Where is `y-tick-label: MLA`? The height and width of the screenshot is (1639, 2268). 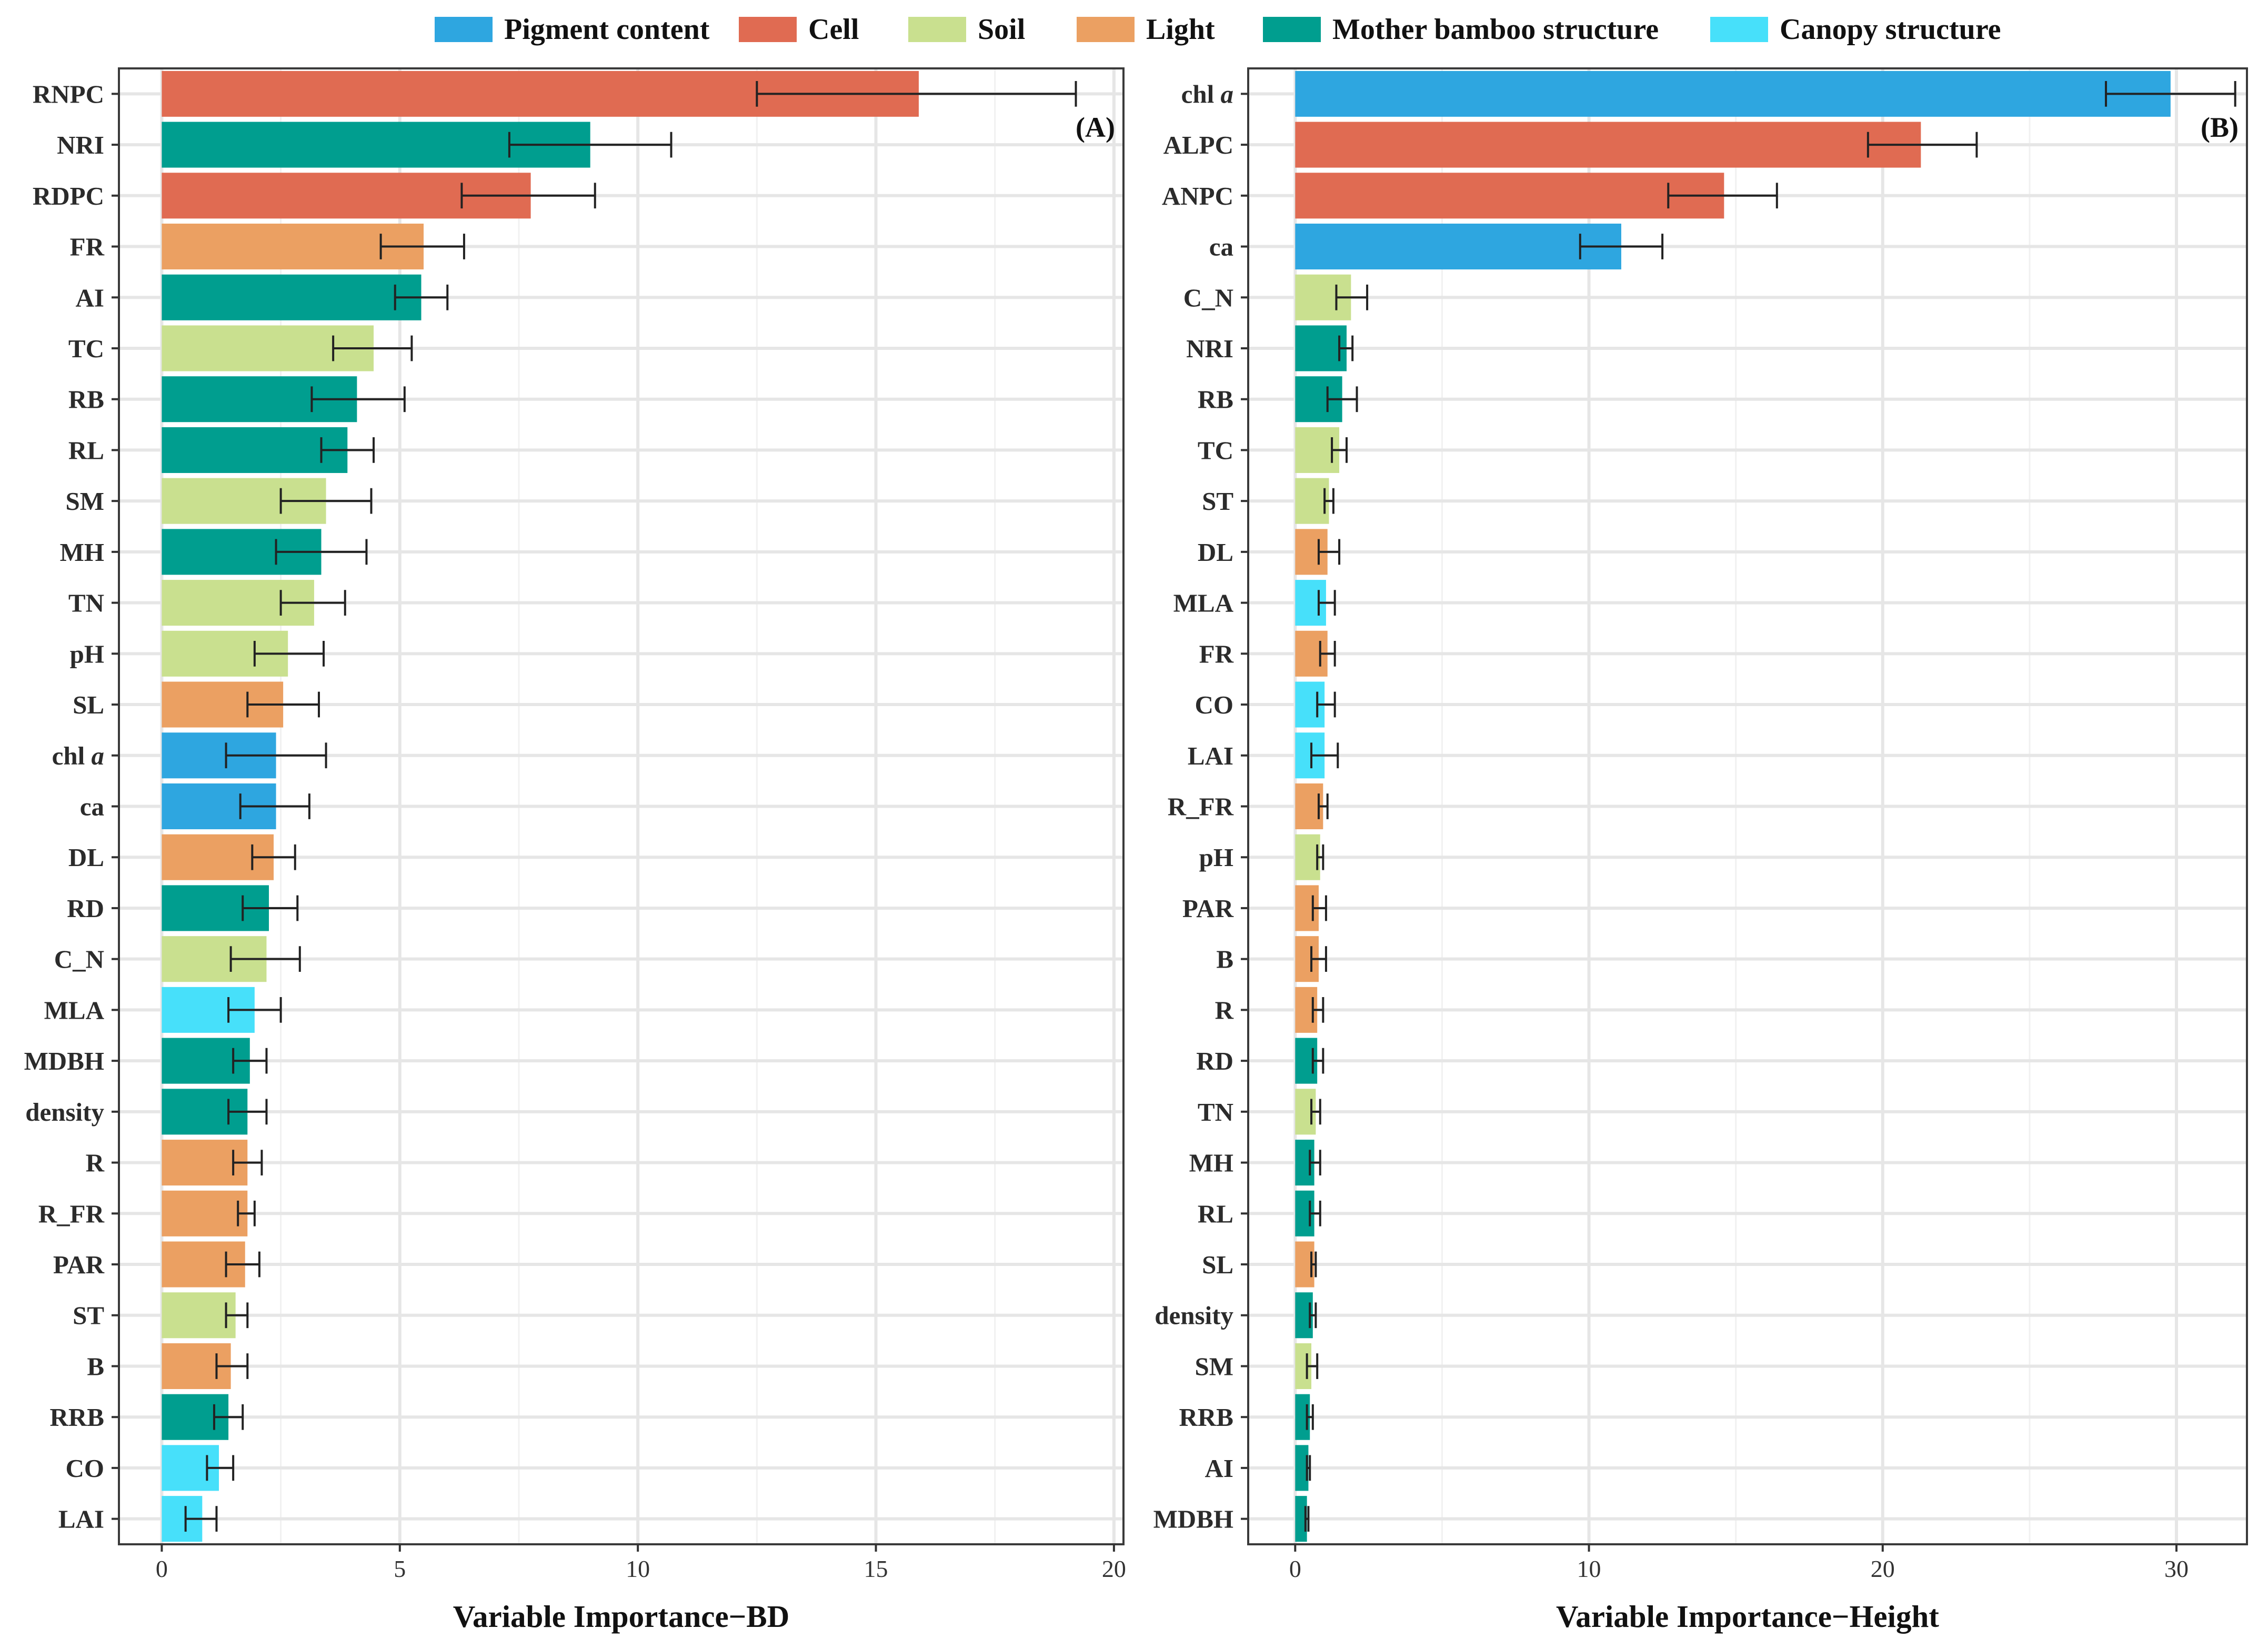
y-tick-label: MLA is located at coordinates (74, 1010).